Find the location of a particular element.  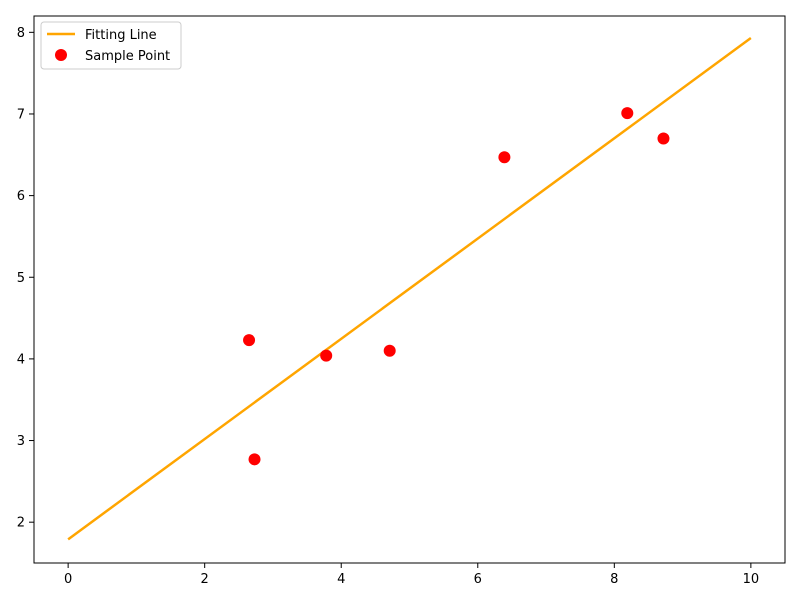

y-tick-label: 4 is located at coordinates (21, 359).